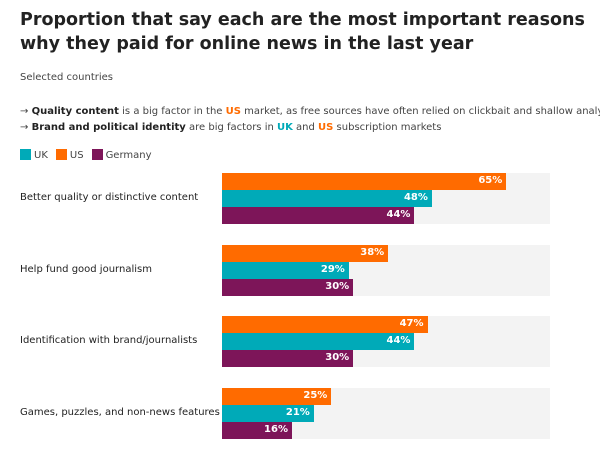  What do you see at coordinates (109, 197) in the screenshot?
I see `category-label: Better quality or distinctive content` at bounding box center [109, 197].